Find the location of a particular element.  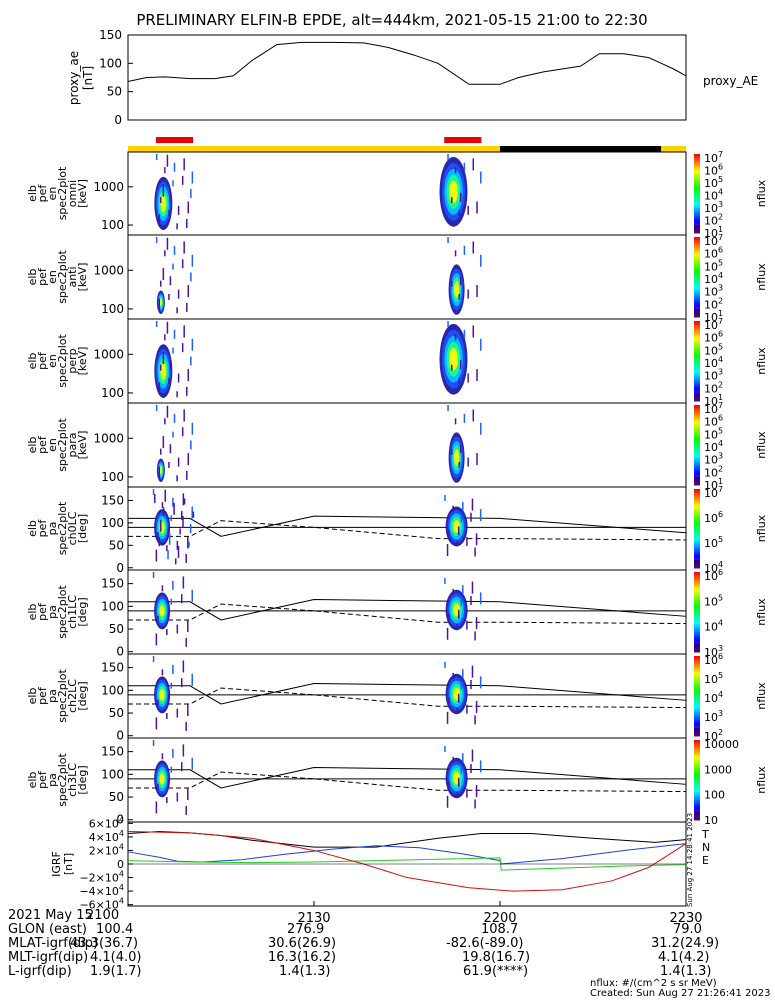

loss-cone-line-ch3LC is located at coordinates (407, 778).